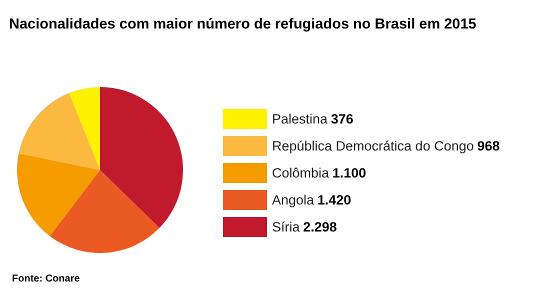 The width and height of the screenshot is (547, 288). I want to click on data-label: 1.100, so click(349, 173).